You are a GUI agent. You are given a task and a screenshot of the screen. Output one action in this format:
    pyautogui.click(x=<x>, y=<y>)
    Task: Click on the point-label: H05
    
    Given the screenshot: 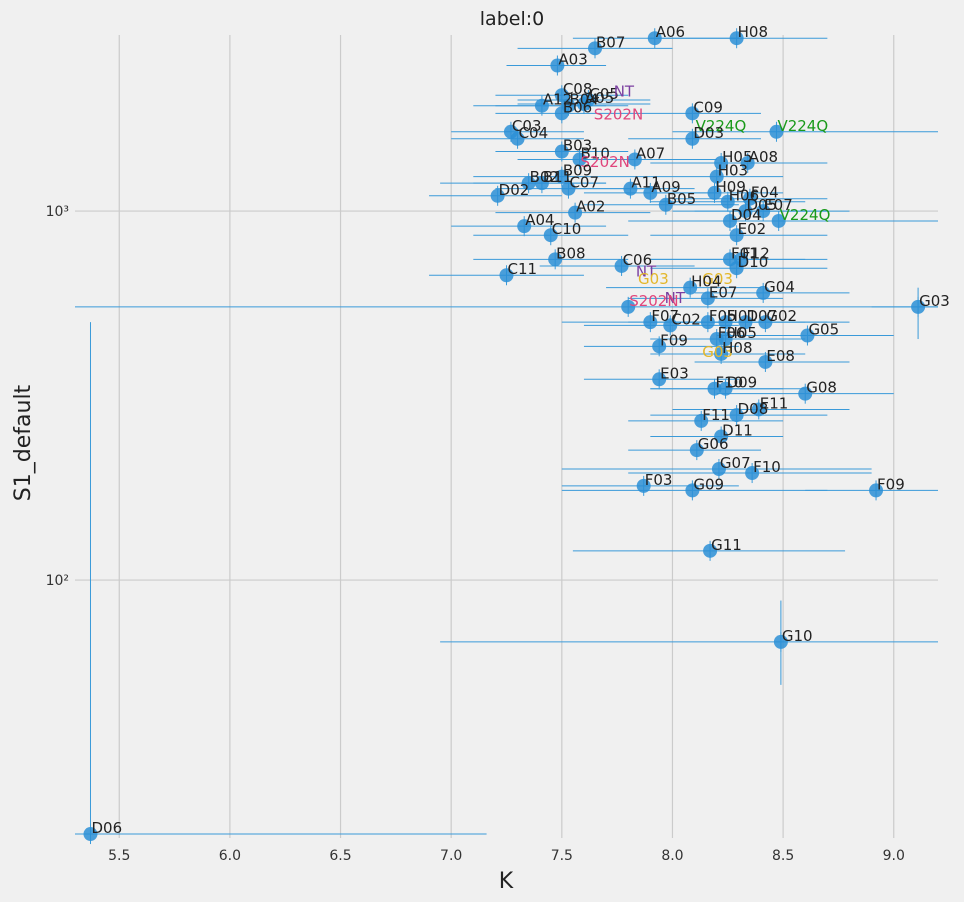 What is the action you would take?
    pyautogui.click(x=737, y=157)
    